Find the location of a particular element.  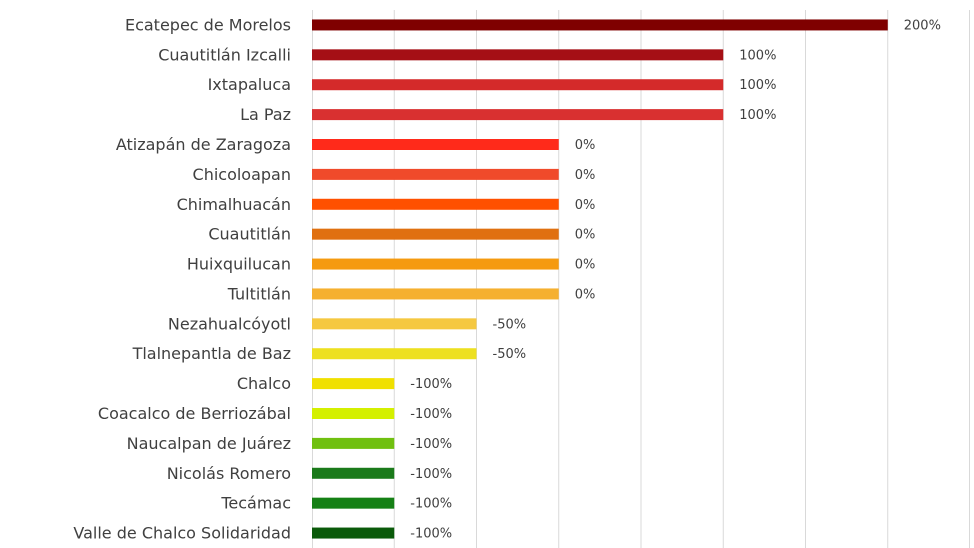

y-tick-label: Chalco is located at coordinates (264, 383).